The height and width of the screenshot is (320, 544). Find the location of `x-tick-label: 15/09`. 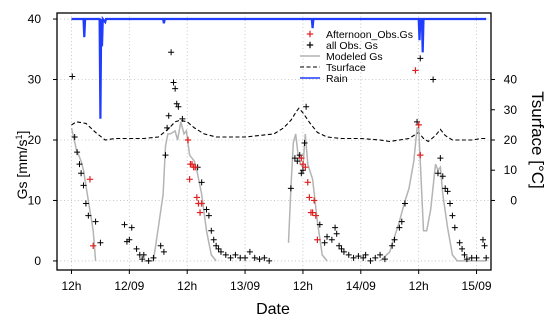

x-tick-label: 15/09 is located at coordinates (477, 286).